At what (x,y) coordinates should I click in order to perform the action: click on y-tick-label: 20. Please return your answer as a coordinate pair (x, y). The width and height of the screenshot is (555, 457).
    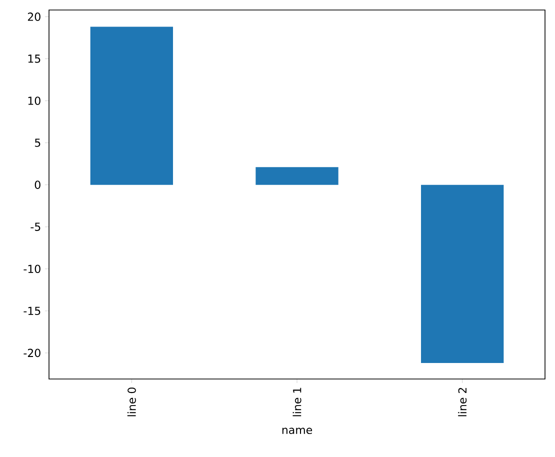
    Looking at the image, I should click on (34, 16).